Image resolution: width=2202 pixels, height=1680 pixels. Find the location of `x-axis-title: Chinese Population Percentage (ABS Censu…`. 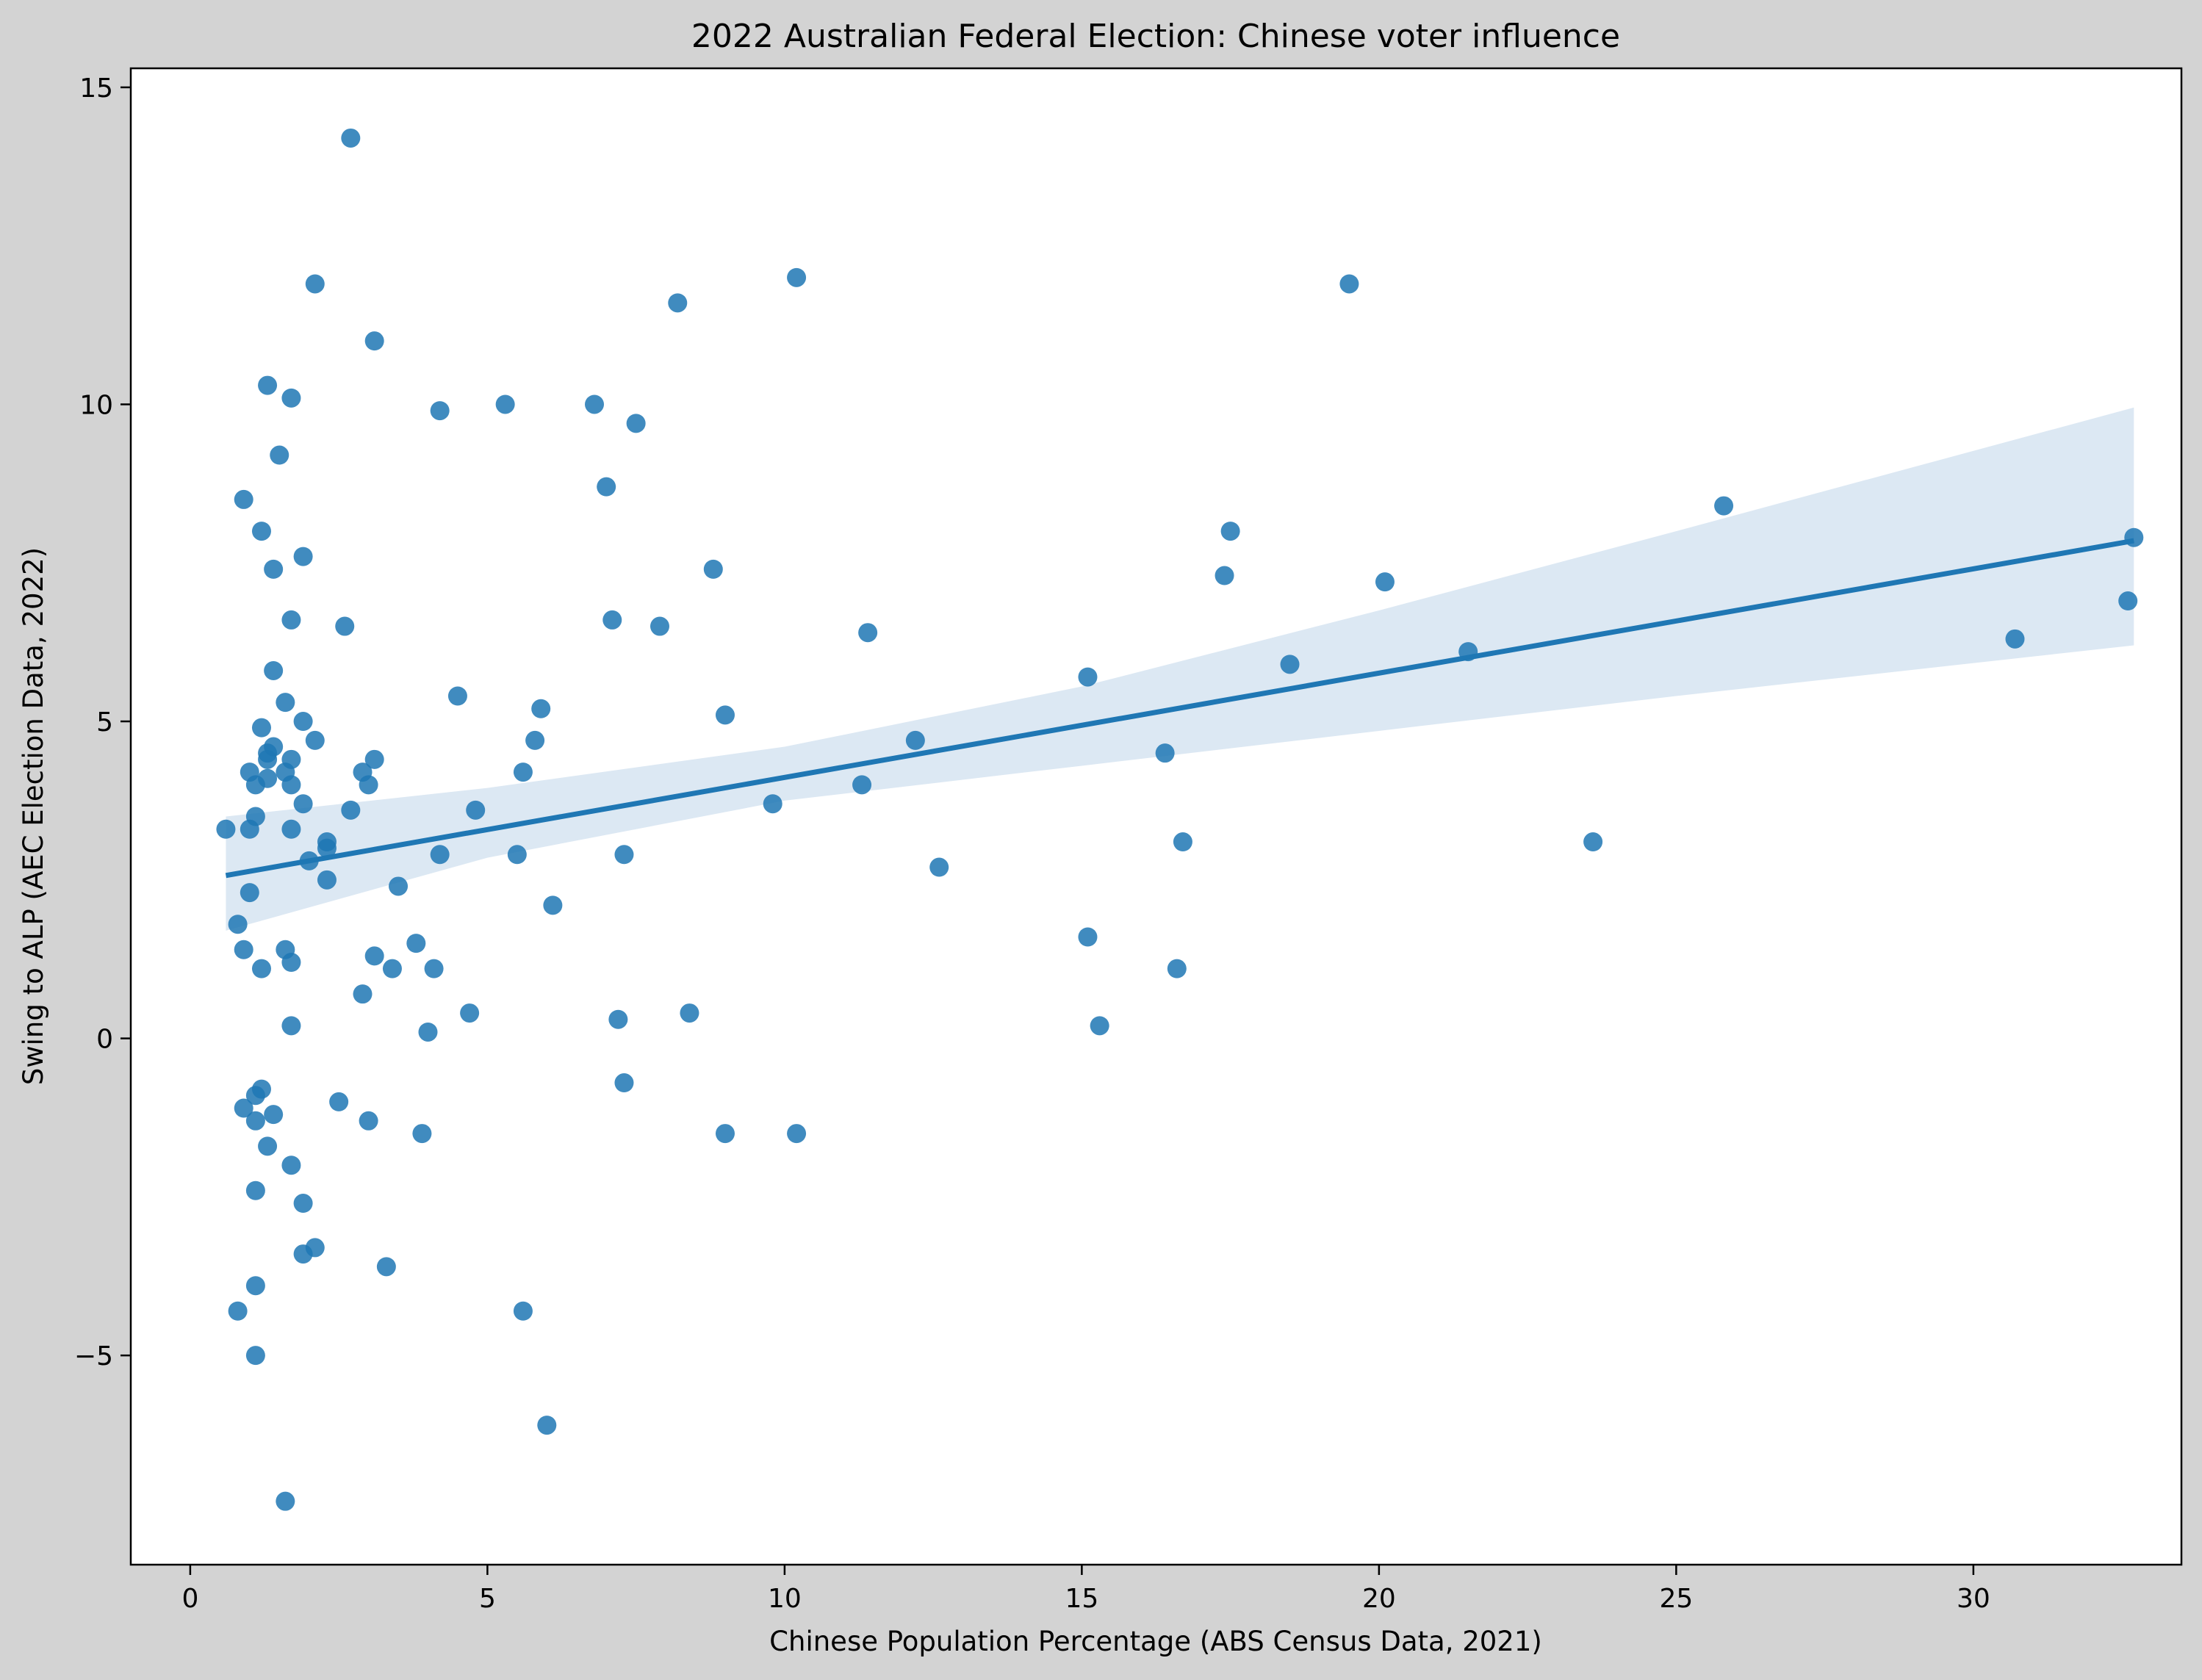

x-axis-title: Chinese Population Percentage (ABS Censu… is located at coordinates (1155, 1641).